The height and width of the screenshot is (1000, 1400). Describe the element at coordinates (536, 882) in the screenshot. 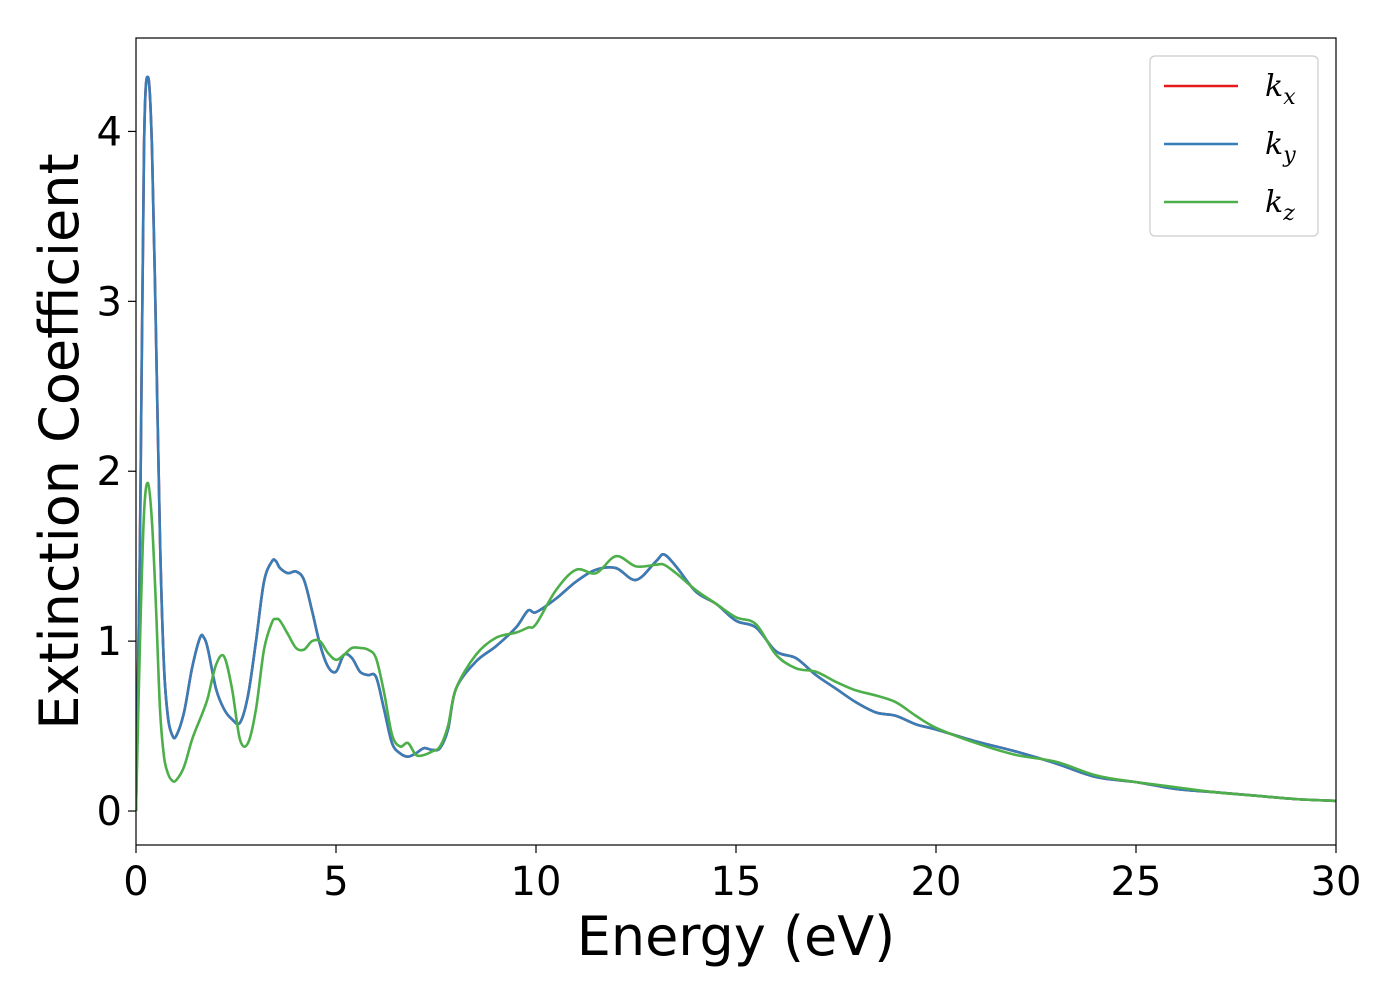

I see `x-tick-label: 10` at that location.